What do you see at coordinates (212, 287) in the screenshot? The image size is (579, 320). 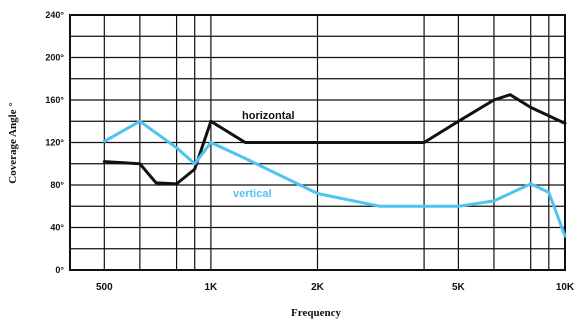 I see `x-tick-label: 1K` at bounding box center [212, 287].